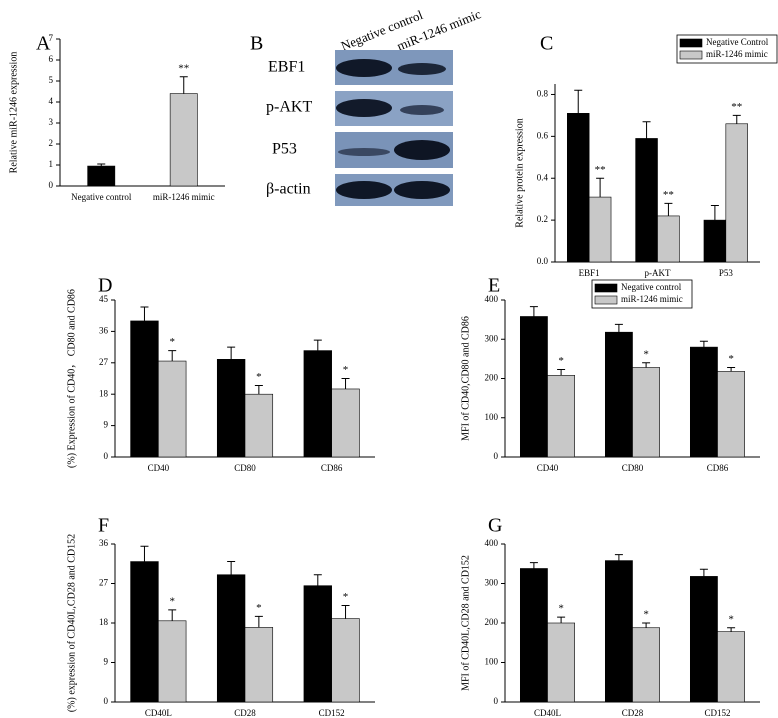 The image size is (778, 718). Describe the element at coordinates (13, 113) in the screenshot. I see `y-axis-label: Relative miR-1246 expression` at that location.